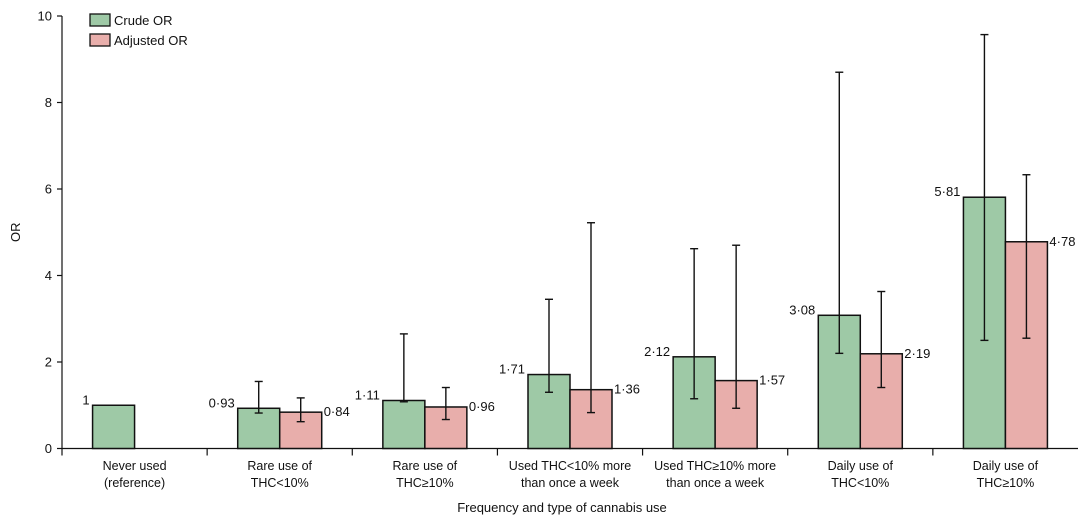 The height and width of the screenshot is (521, 1078). I want to click on y-tick-label: 0, so click(48, 448).